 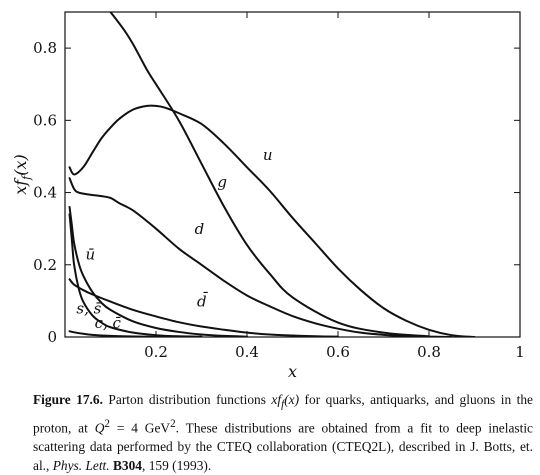 What do you see at coordinates (124, 333) in the screenshot?
I see `series-line-cc` at bounding box center [124, 333].